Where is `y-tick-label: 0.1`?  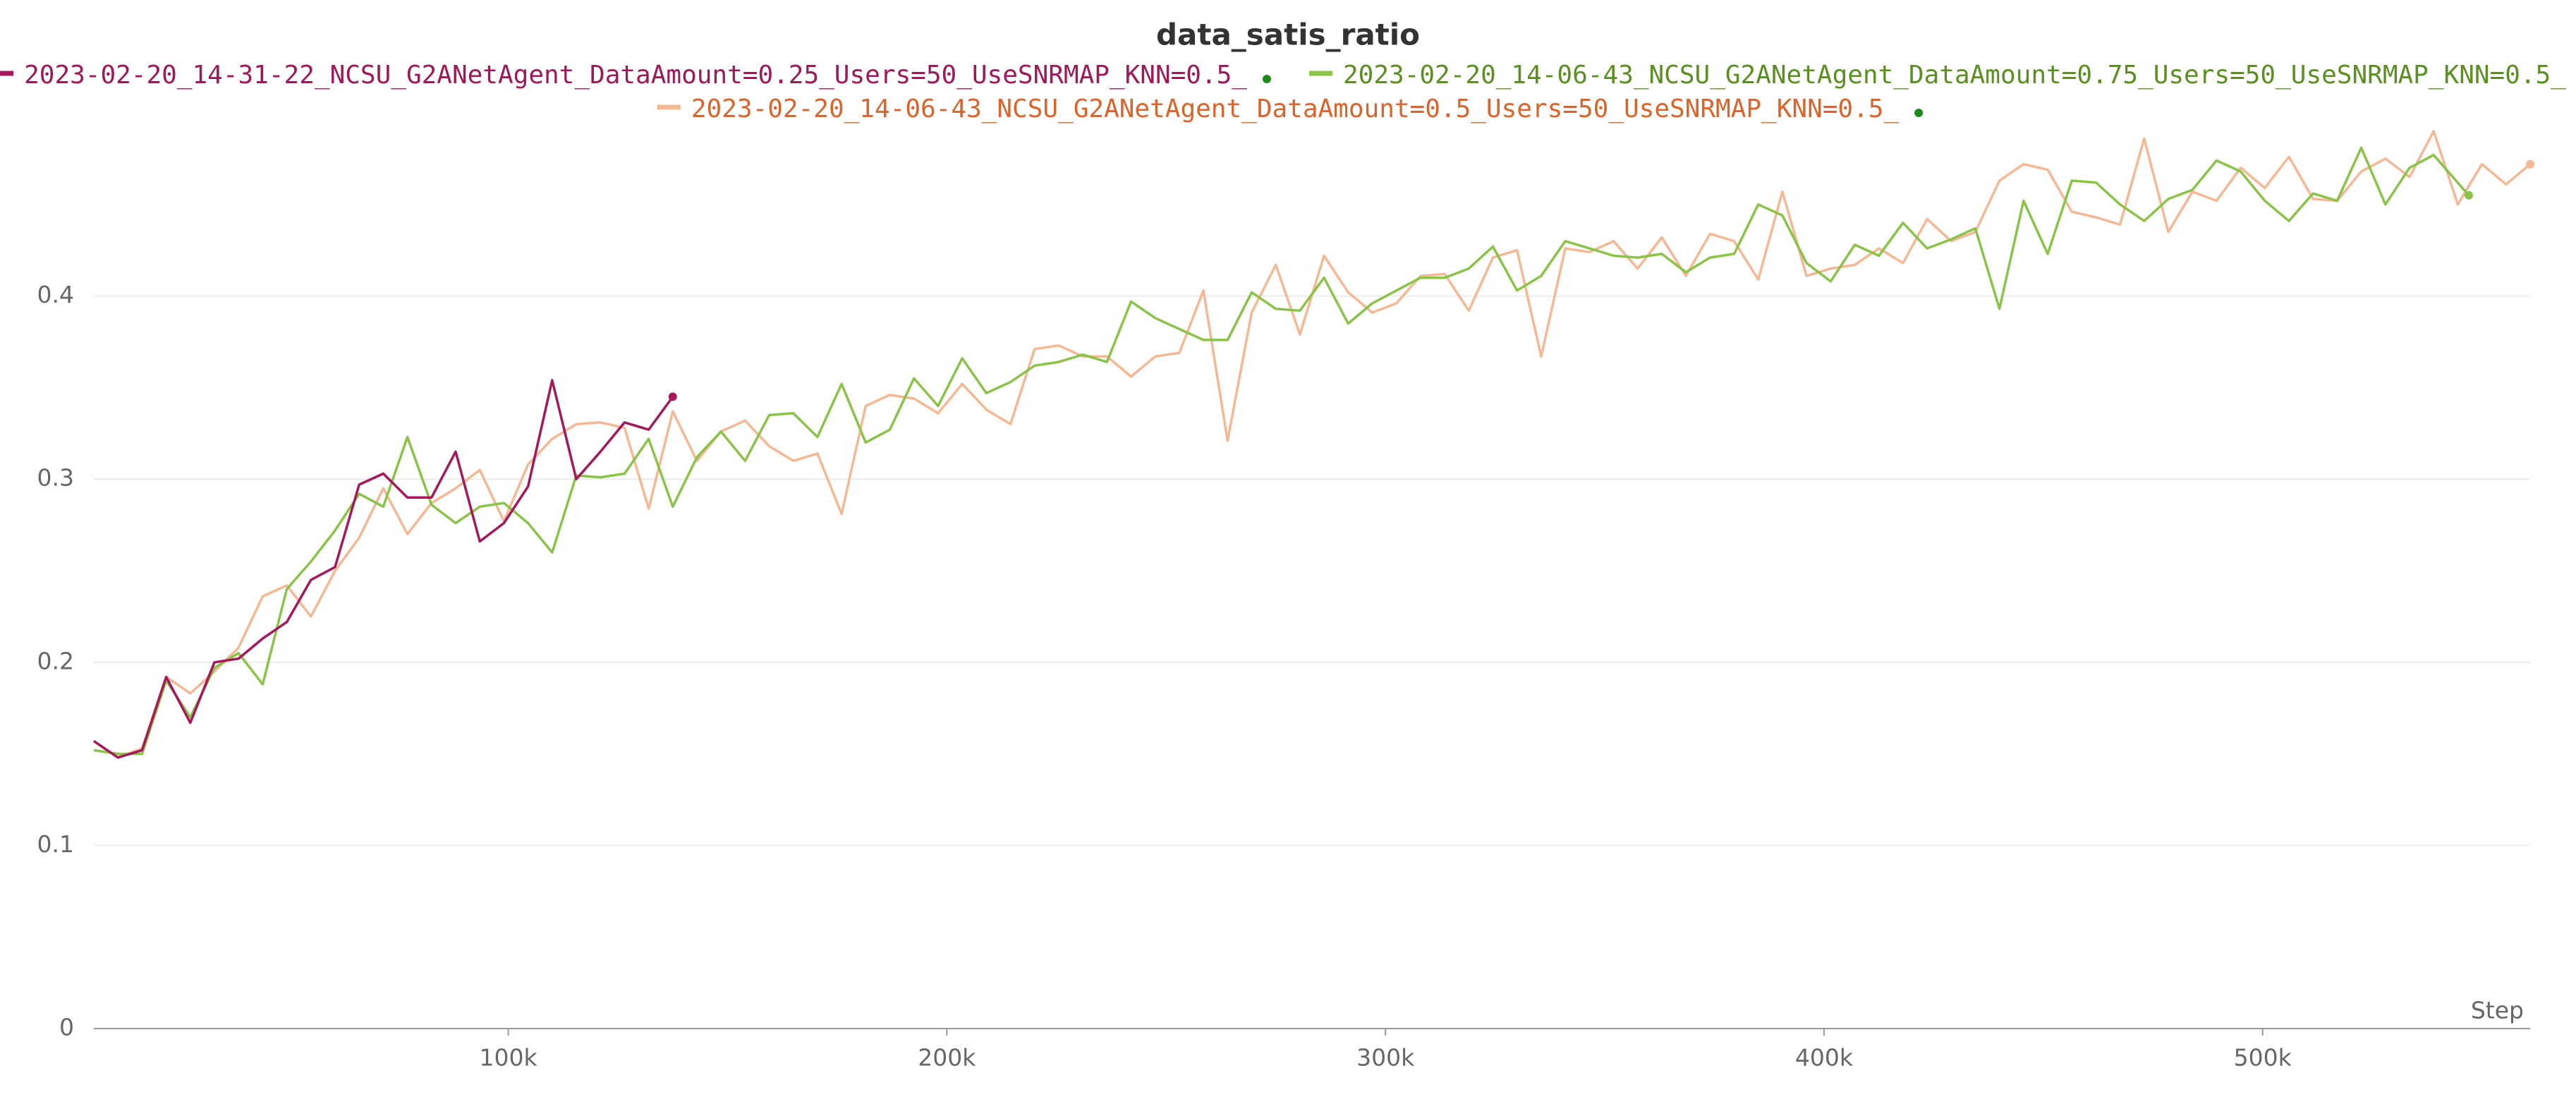
y-tick-label: 0.1 is located at coordinates (56, 844).